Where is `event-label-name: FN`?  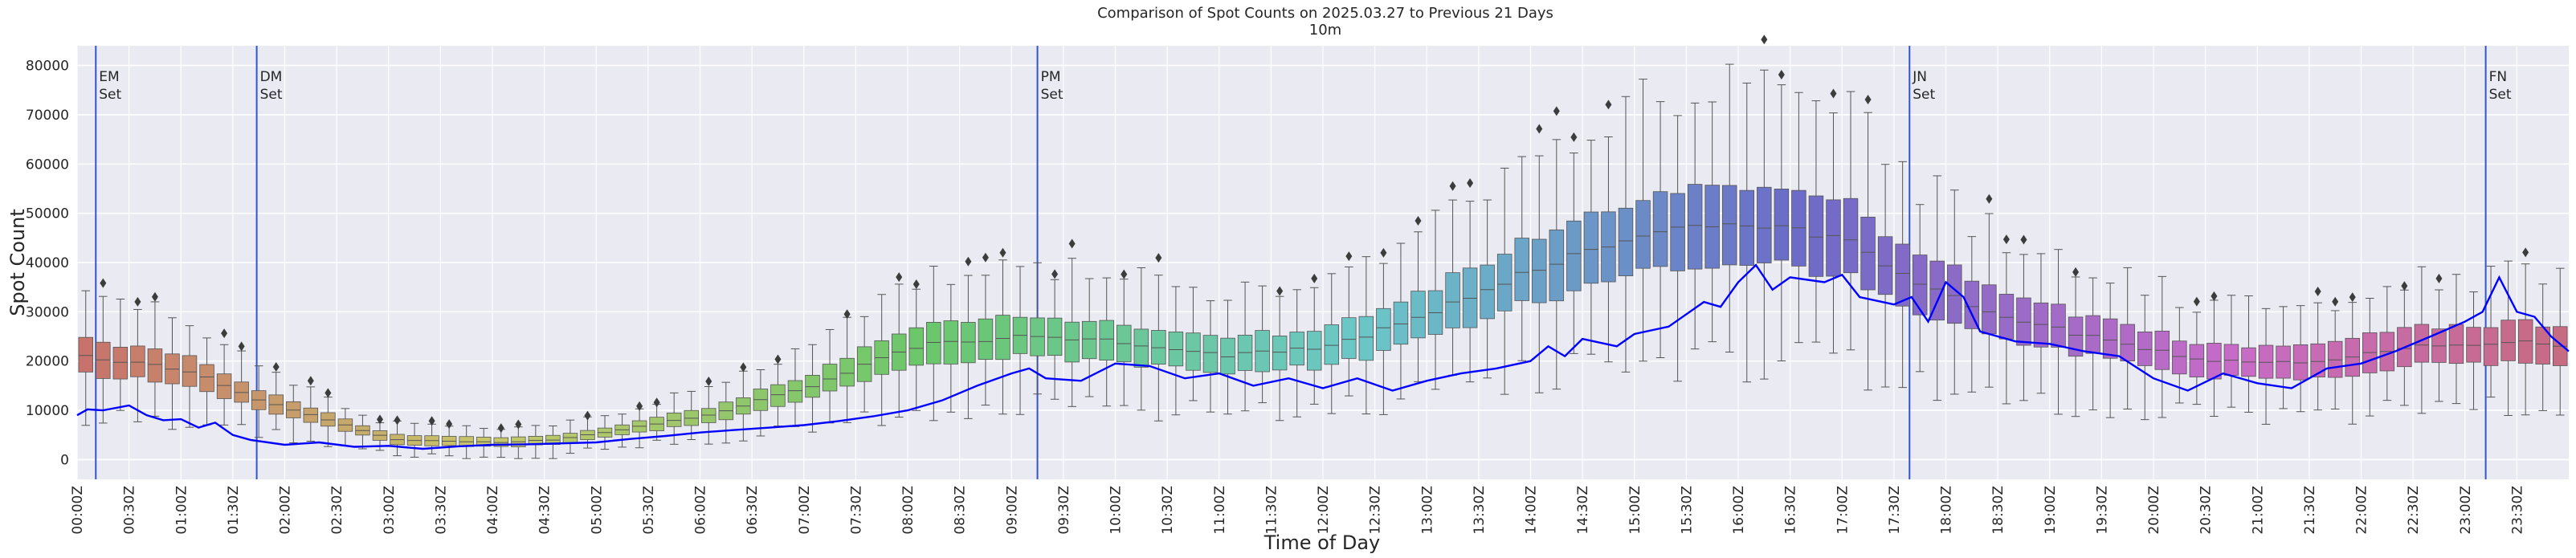 event-label-name: FN is located at coordinates (2498, 77).